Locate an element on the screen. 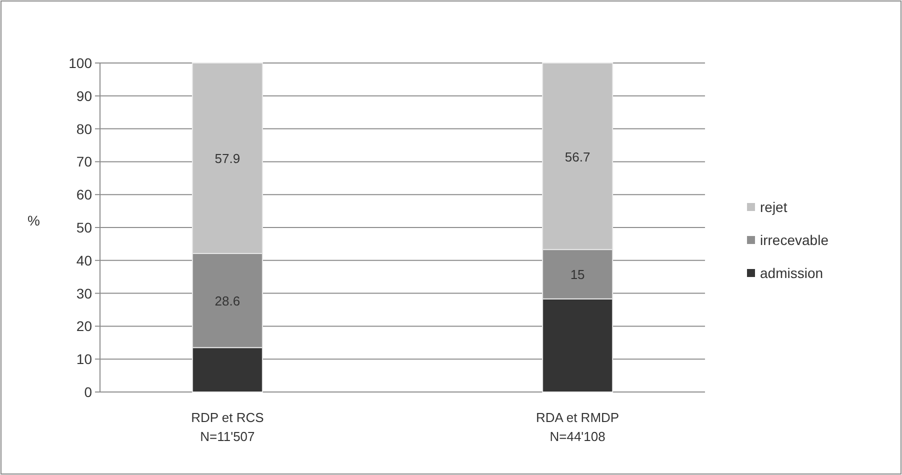  y-tick-label: 40 is located at coordinates (84, 260).